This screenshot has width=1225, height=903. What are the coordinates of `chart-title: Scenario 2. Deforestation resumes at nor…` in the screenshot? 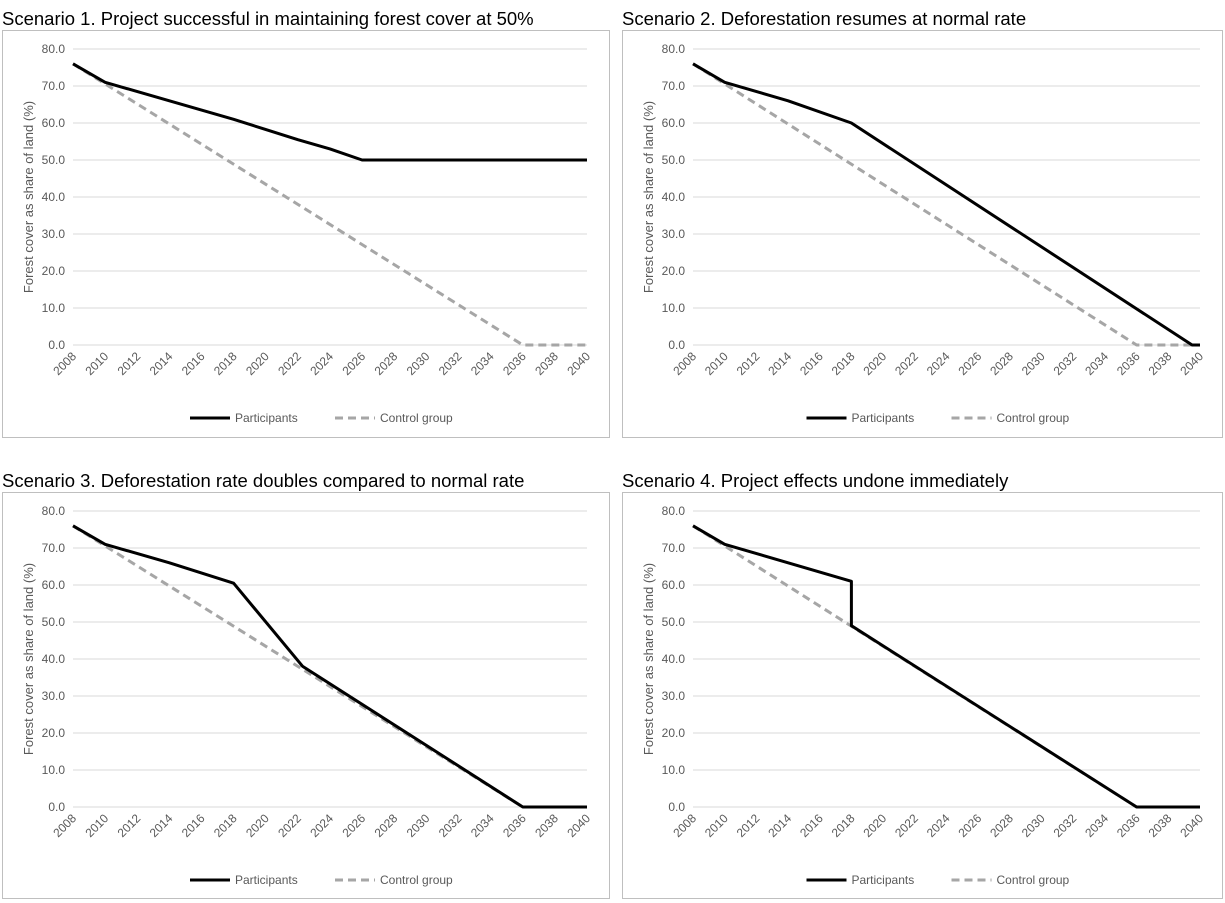 It's located at (824, 18).